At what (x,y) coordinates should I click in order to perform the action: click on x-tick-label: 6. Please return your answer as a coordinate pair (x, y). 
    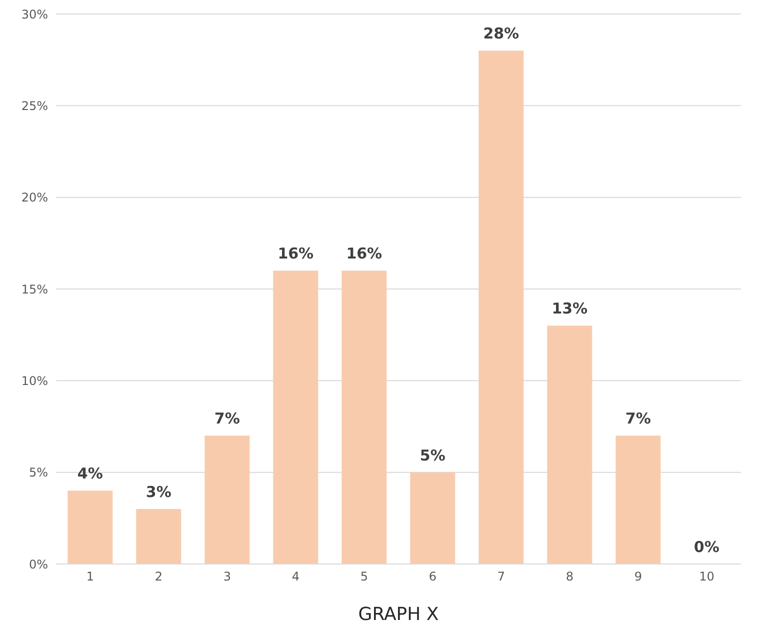
    Looking at the image, I should click on (432, 577).